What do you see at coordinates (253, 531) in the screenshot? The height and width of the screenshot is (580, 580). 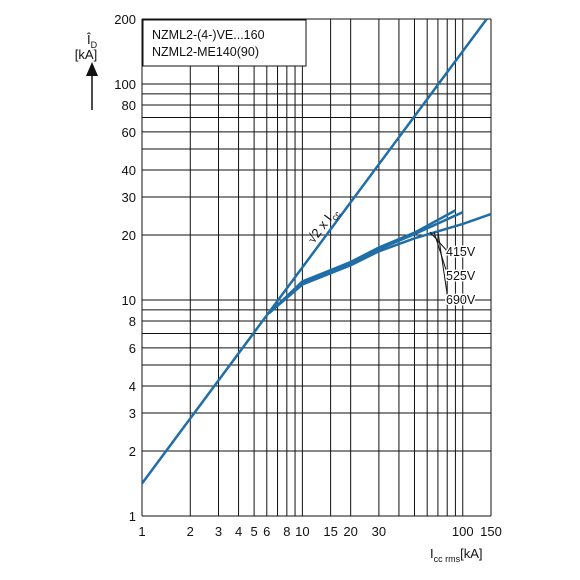 I see `x-tick-label: 5` at bounding box center [253, 531].